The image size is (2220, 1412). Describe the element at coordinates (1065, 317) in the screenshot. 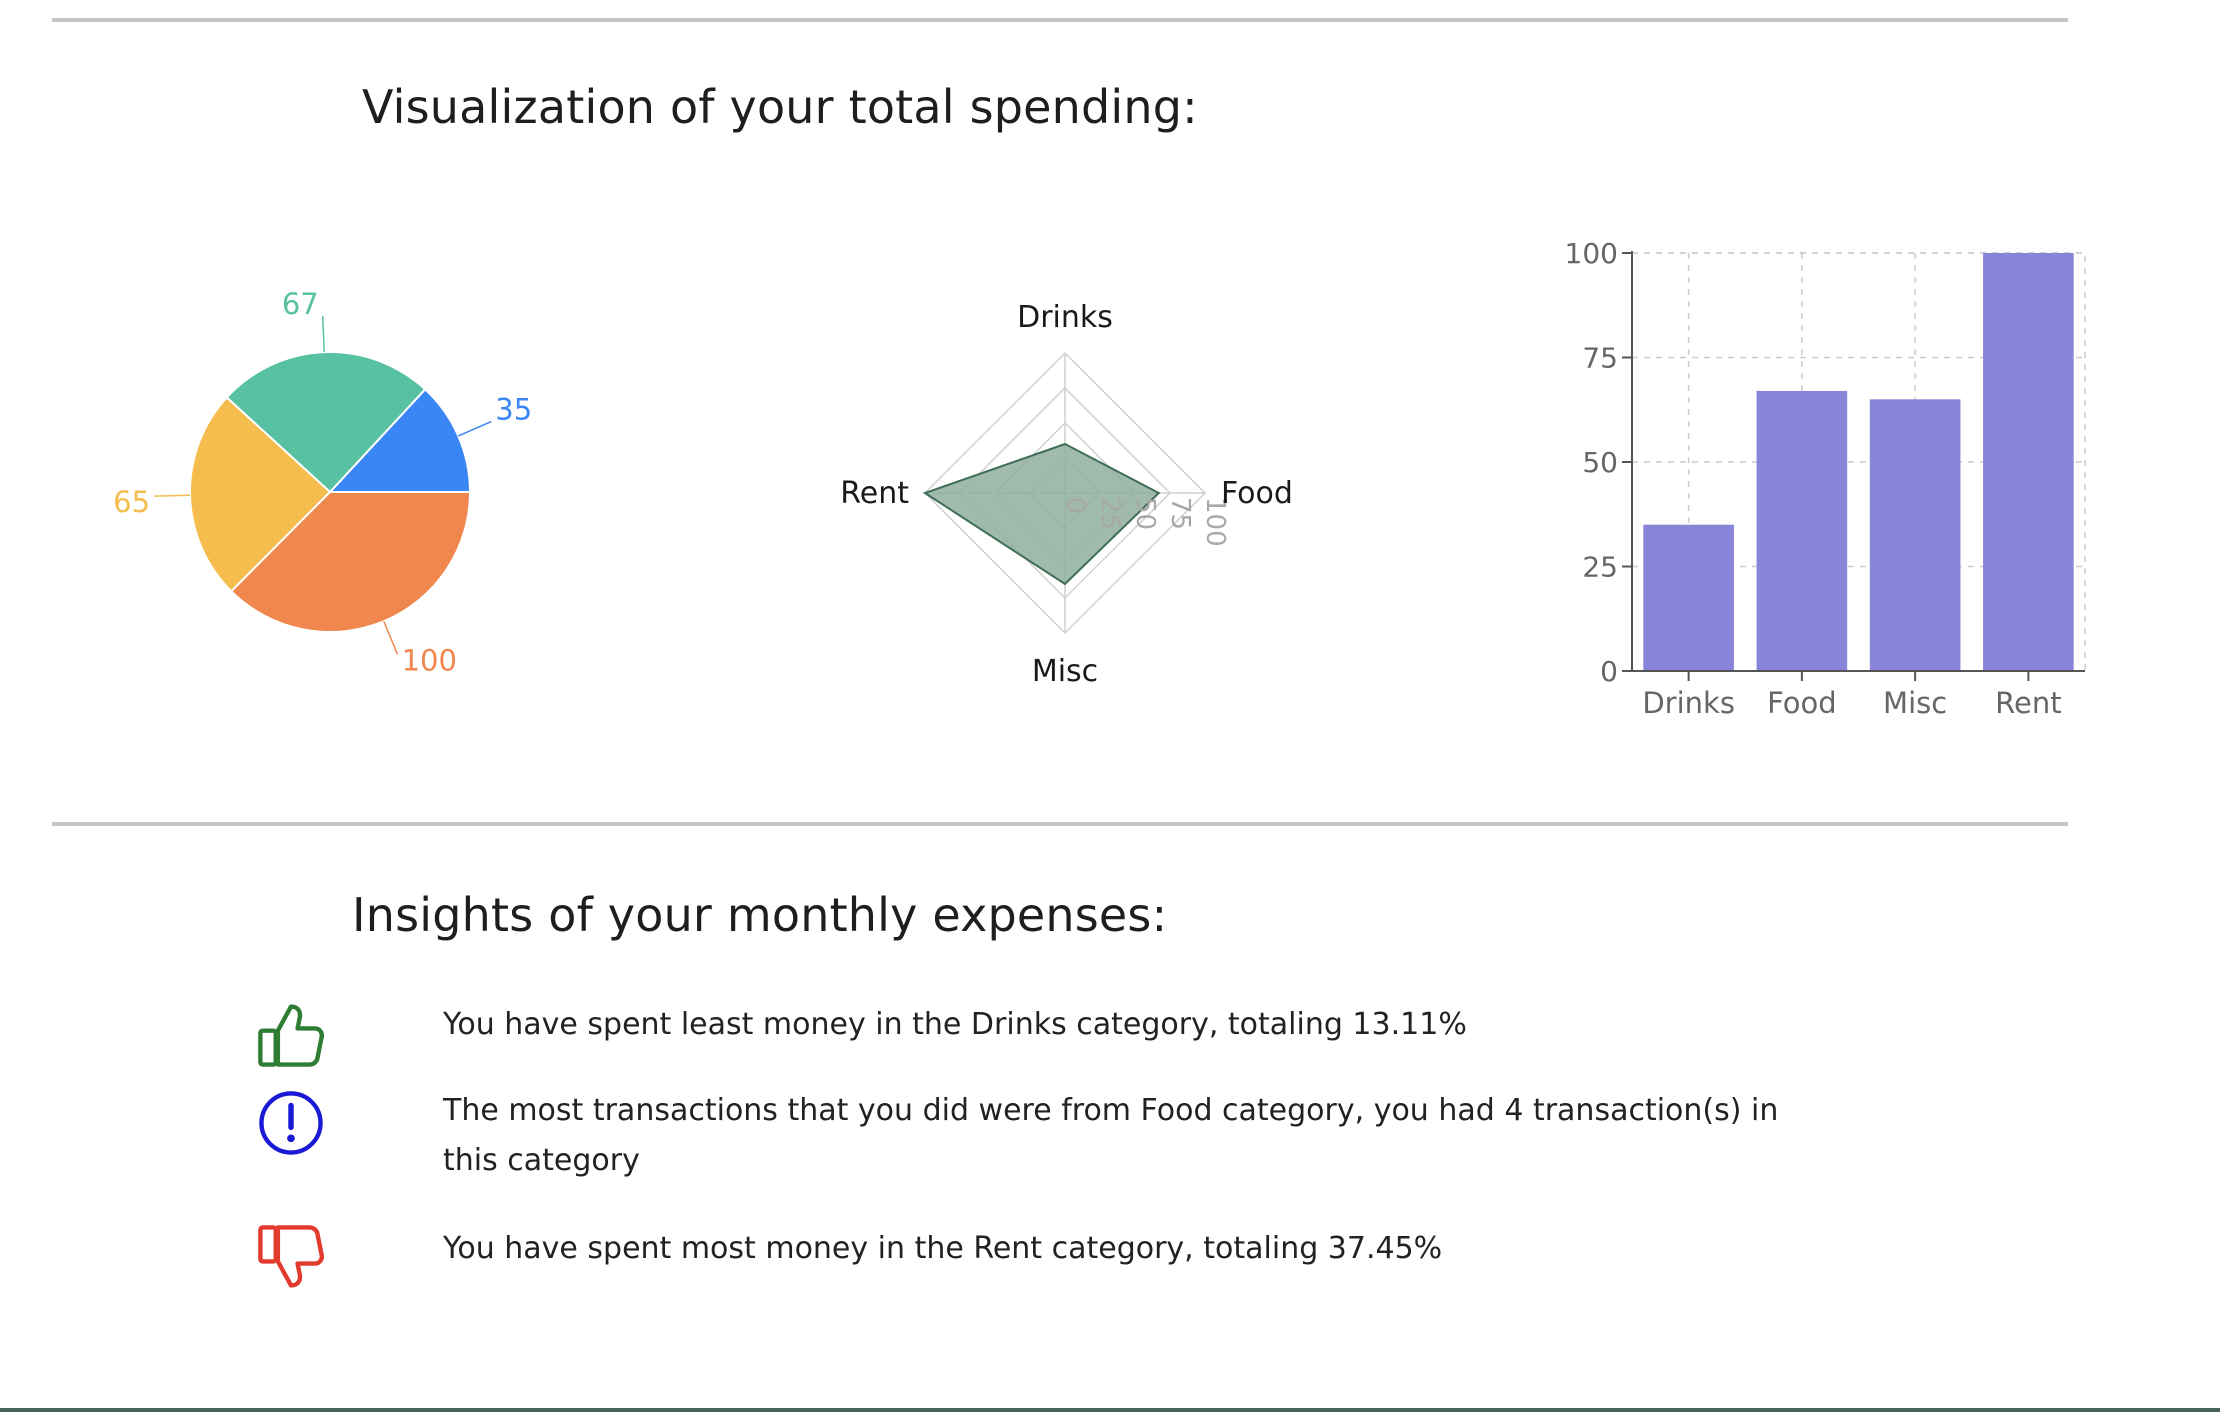

I see `radar-axis-label-drinks: Drinks` at that location.